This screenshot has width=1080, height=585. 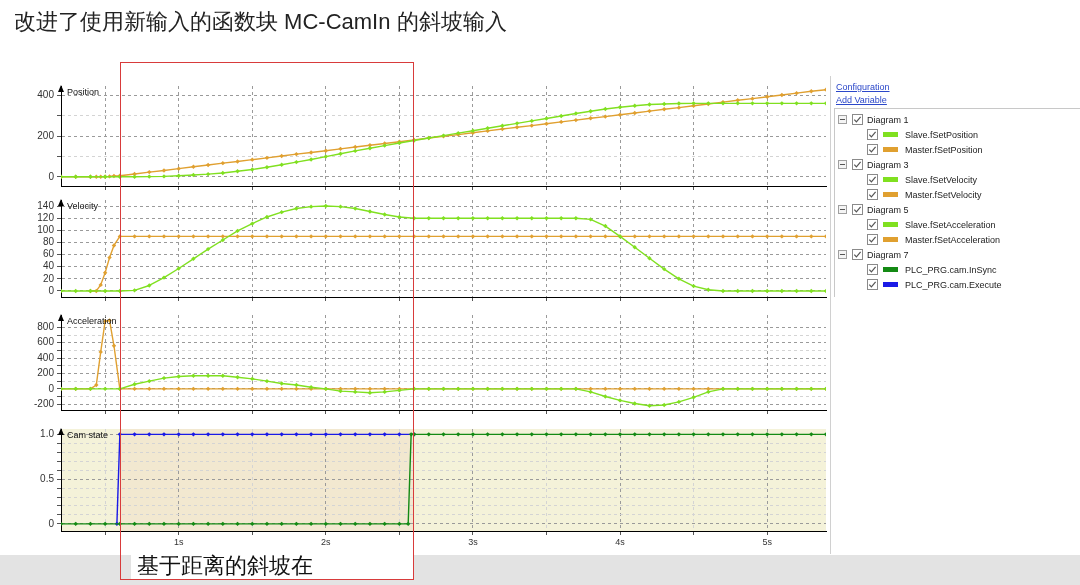 What do you see at coordinates (47, 478) in the screenshot?
I see `y-tick-label: 0.5` at bounding box center [47, 478].